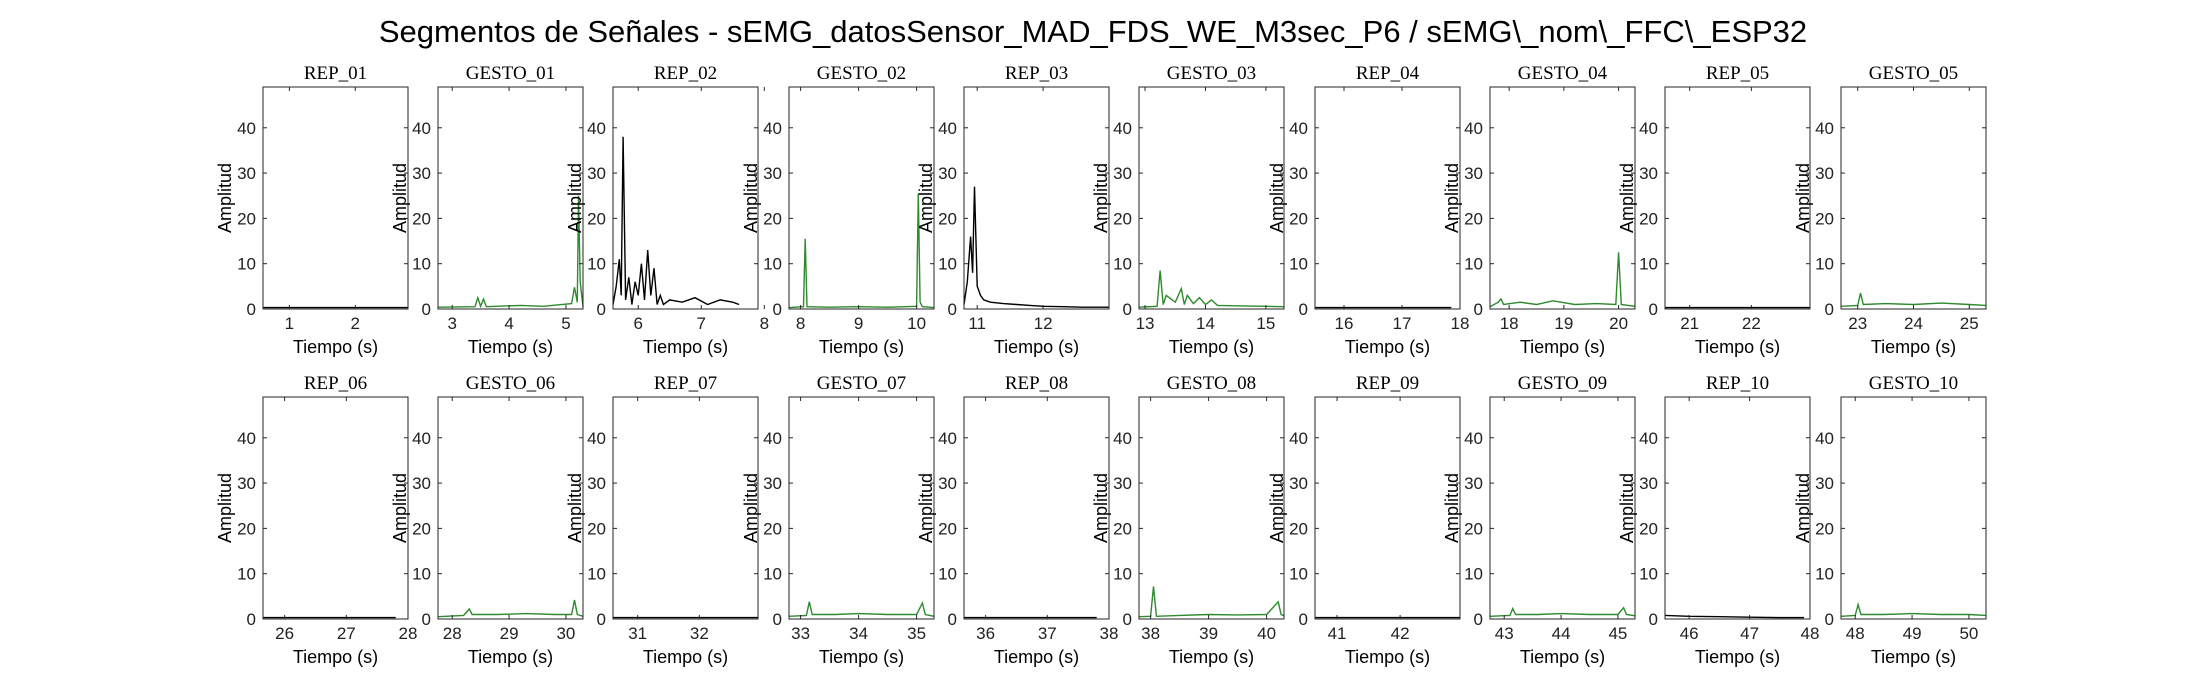  Describe the element at coordinates (1036, 73) in the screenshot. I see `subplot-title: REP_03` at that location.